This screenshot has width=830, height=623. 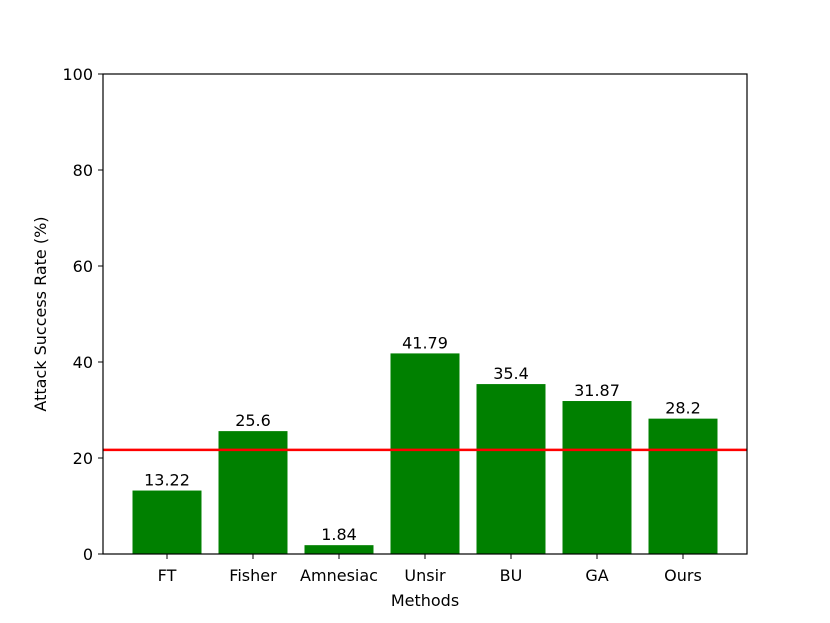 What do you see at coordinates (253, 420) in the screenshot?
I see `bar-value-label: 25.6` at bounding box center [253, 420].